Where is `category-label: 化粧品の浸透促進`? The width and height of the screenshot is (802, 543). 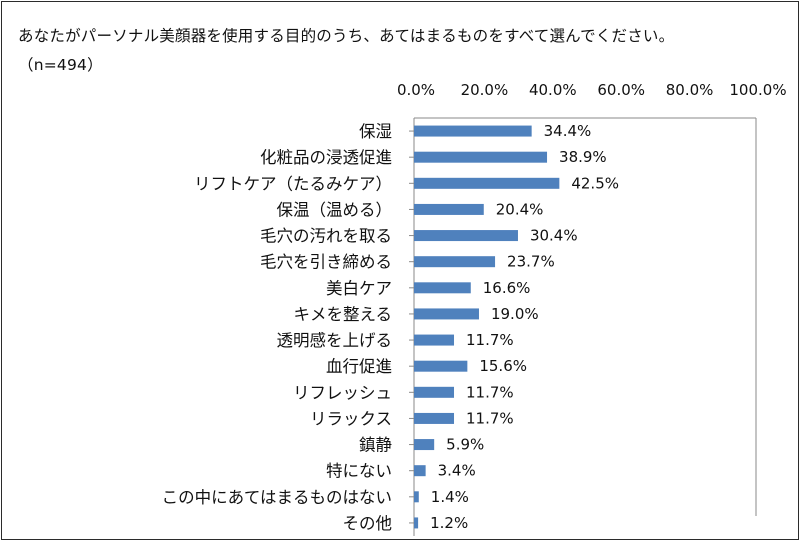 category-label: 化粧品の浸透促進 is located at coordinates (326, 157).